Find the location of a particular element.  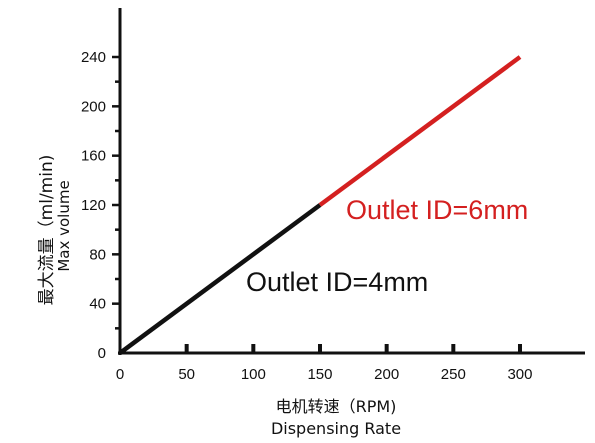

x-tick-label: 100 is located at coordinates (253, 374).